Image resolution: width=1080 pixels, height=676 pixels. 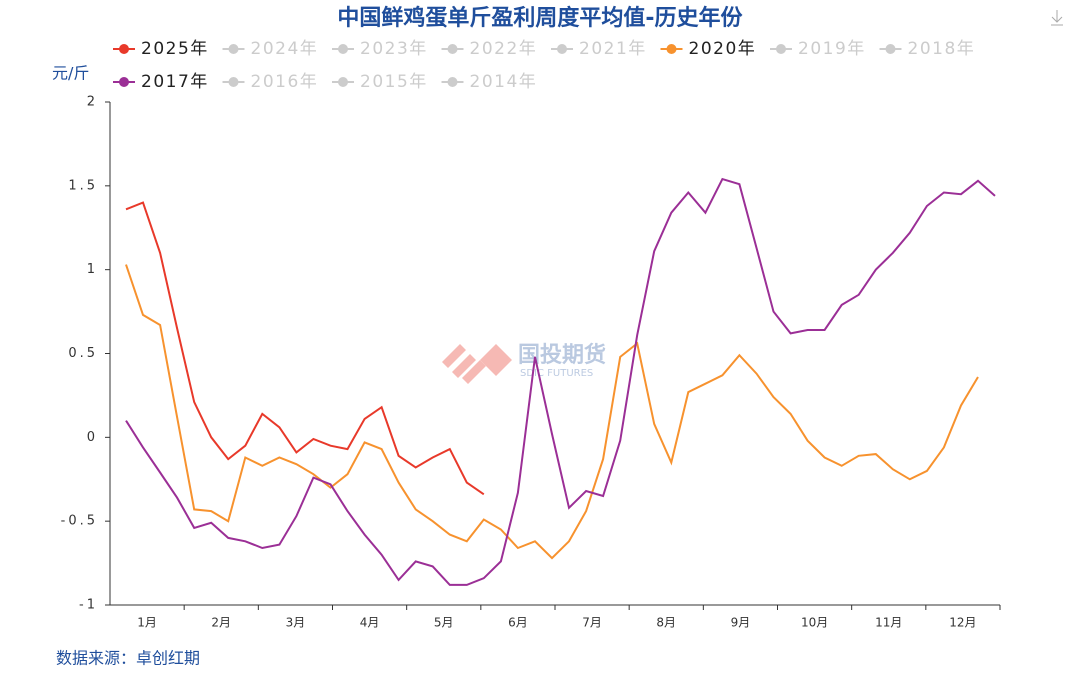 I want to click on x-tick-label: 2月, so click(x=221, y=623).